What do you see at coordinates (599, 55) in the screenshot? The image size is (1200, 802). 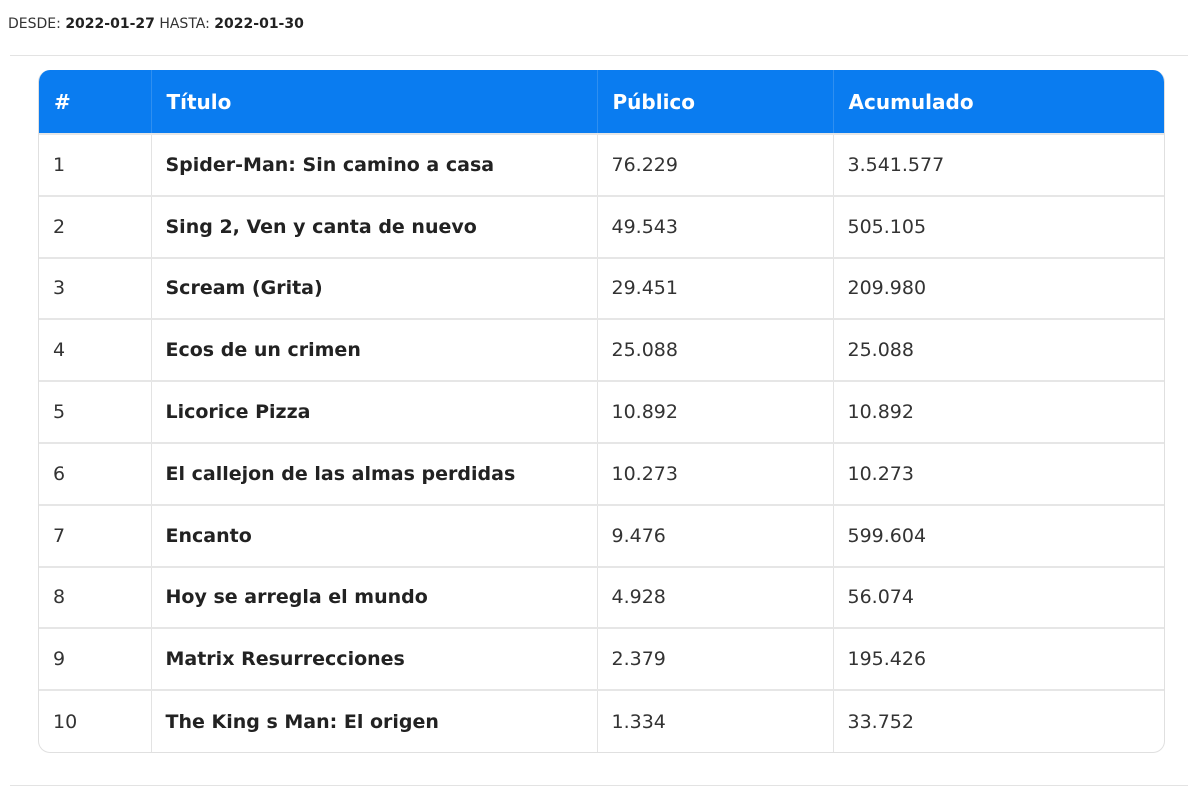 I see `top-divider` at bounding box center [599, 55].